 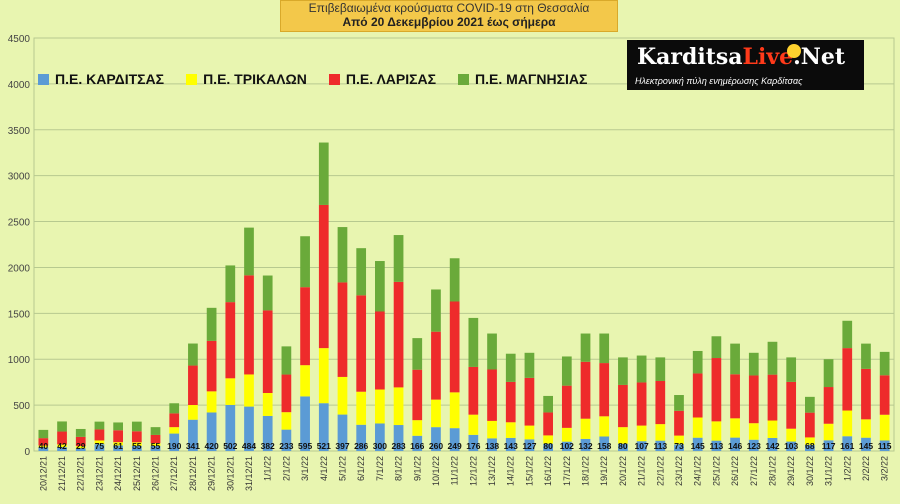 I want to click on x-tick-label: 21/1/22, so click(x=642, y=471).